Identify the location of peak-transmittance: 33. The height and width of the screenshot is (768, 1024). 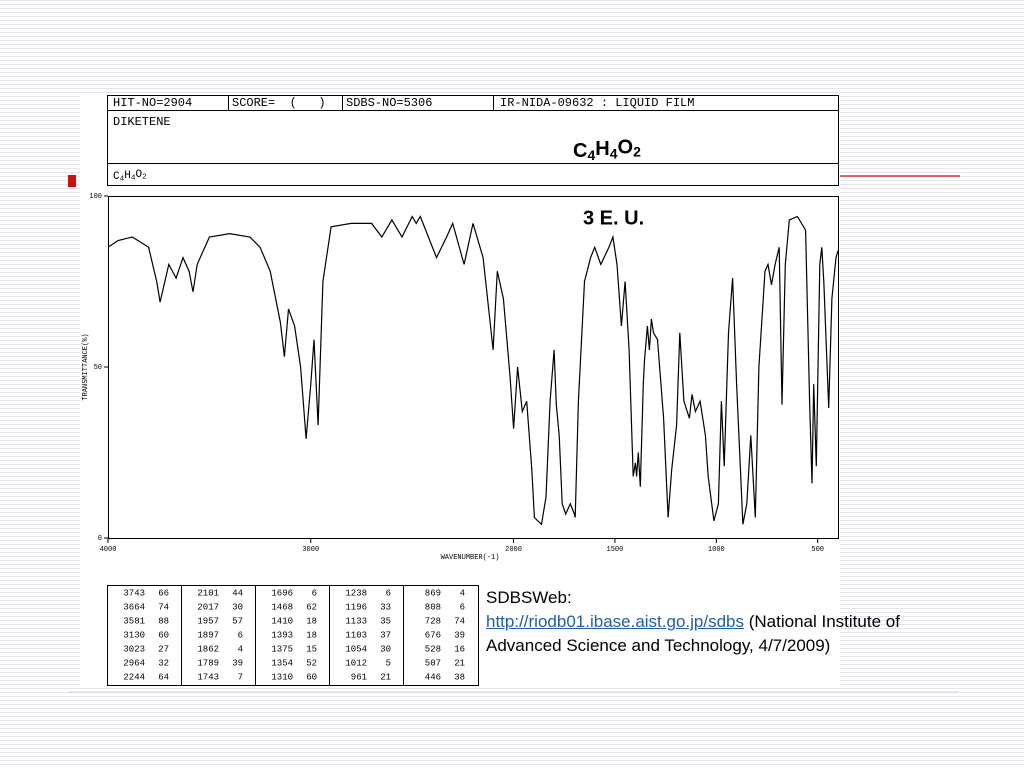
(385, 607).